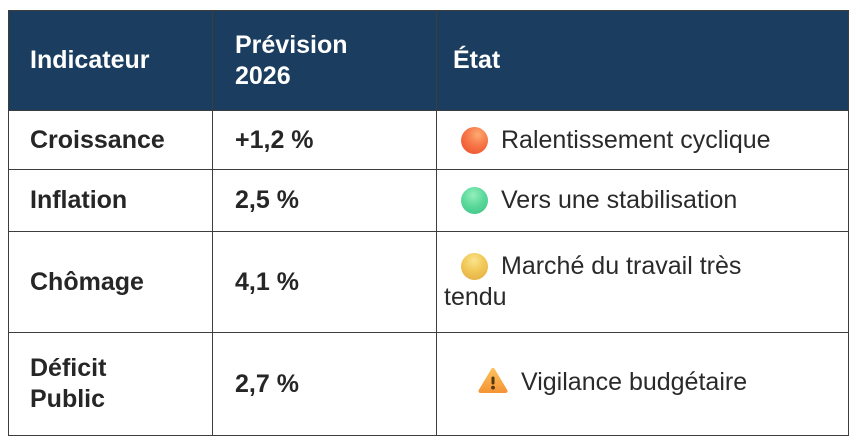 The height and width of the screenshot is (447, 858). What do you see at coordinates (97, 139) in the screenshot?
I see `indicator-label: Croissance` at bounding box center [97, 139].